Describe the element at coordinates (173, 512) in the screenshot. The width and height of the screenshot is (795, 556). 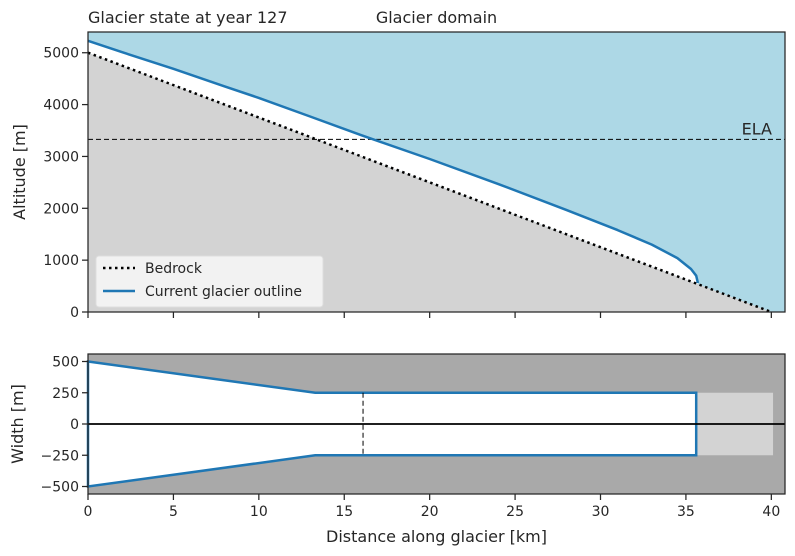
I see `bottom-x-tick-label: 5` at that location.